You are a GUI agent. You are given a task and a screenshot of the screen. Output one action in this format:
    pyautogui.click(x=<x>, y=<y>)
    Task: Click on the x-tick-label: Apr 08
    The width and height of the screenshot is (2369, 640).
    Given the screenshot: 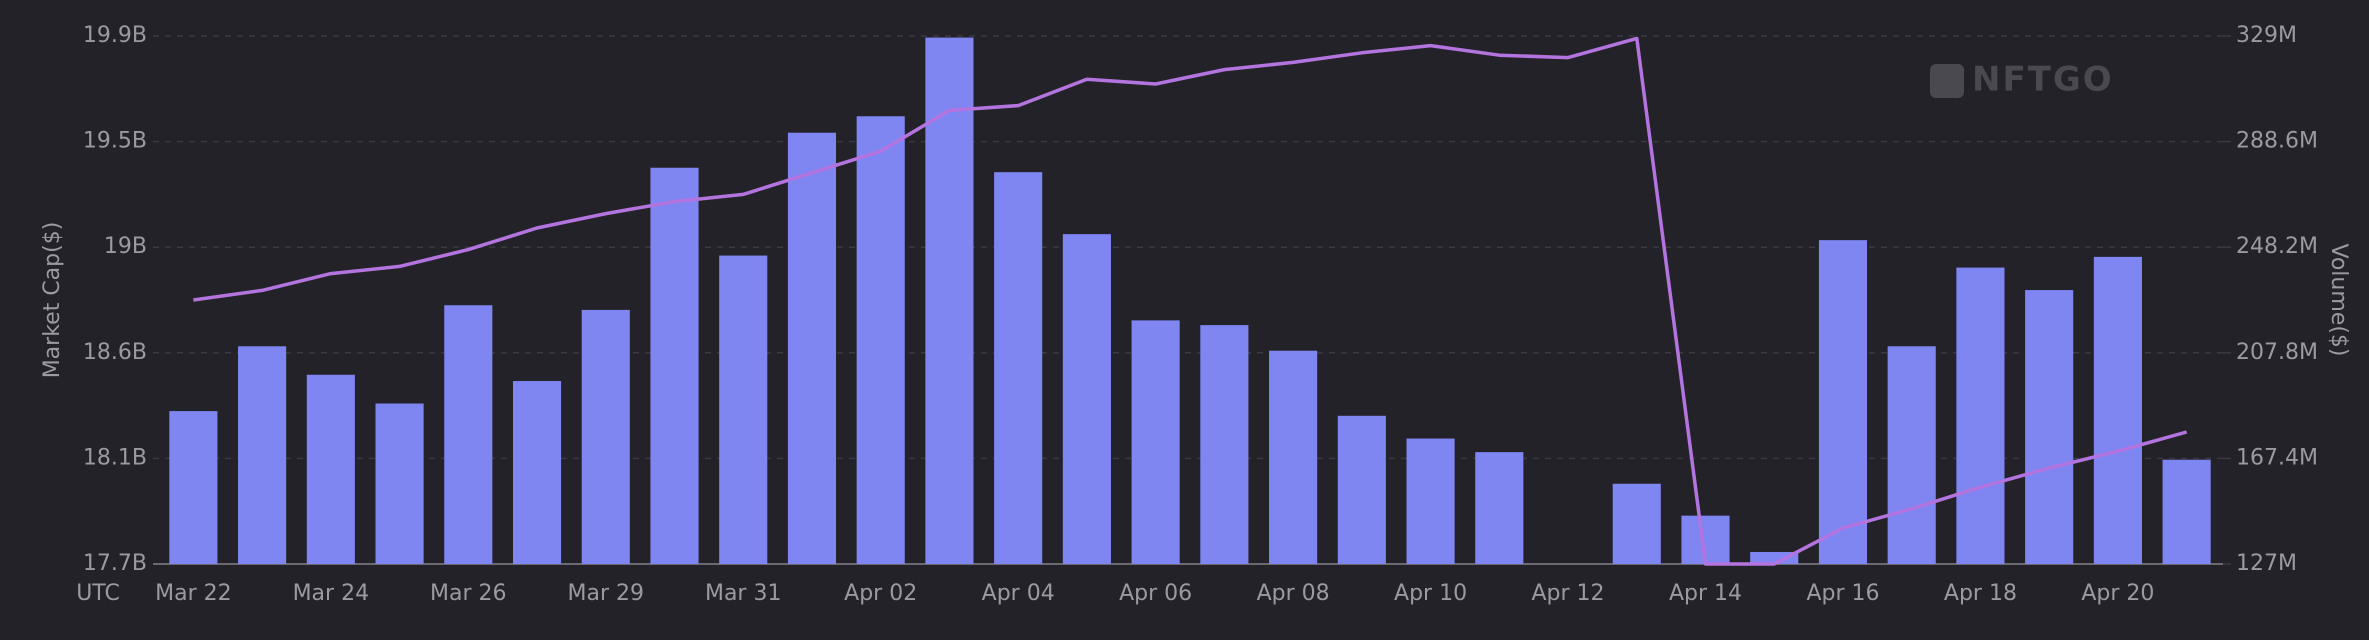 What is the action you would take?
    pyautogui.click(x=1293, y=593)
    